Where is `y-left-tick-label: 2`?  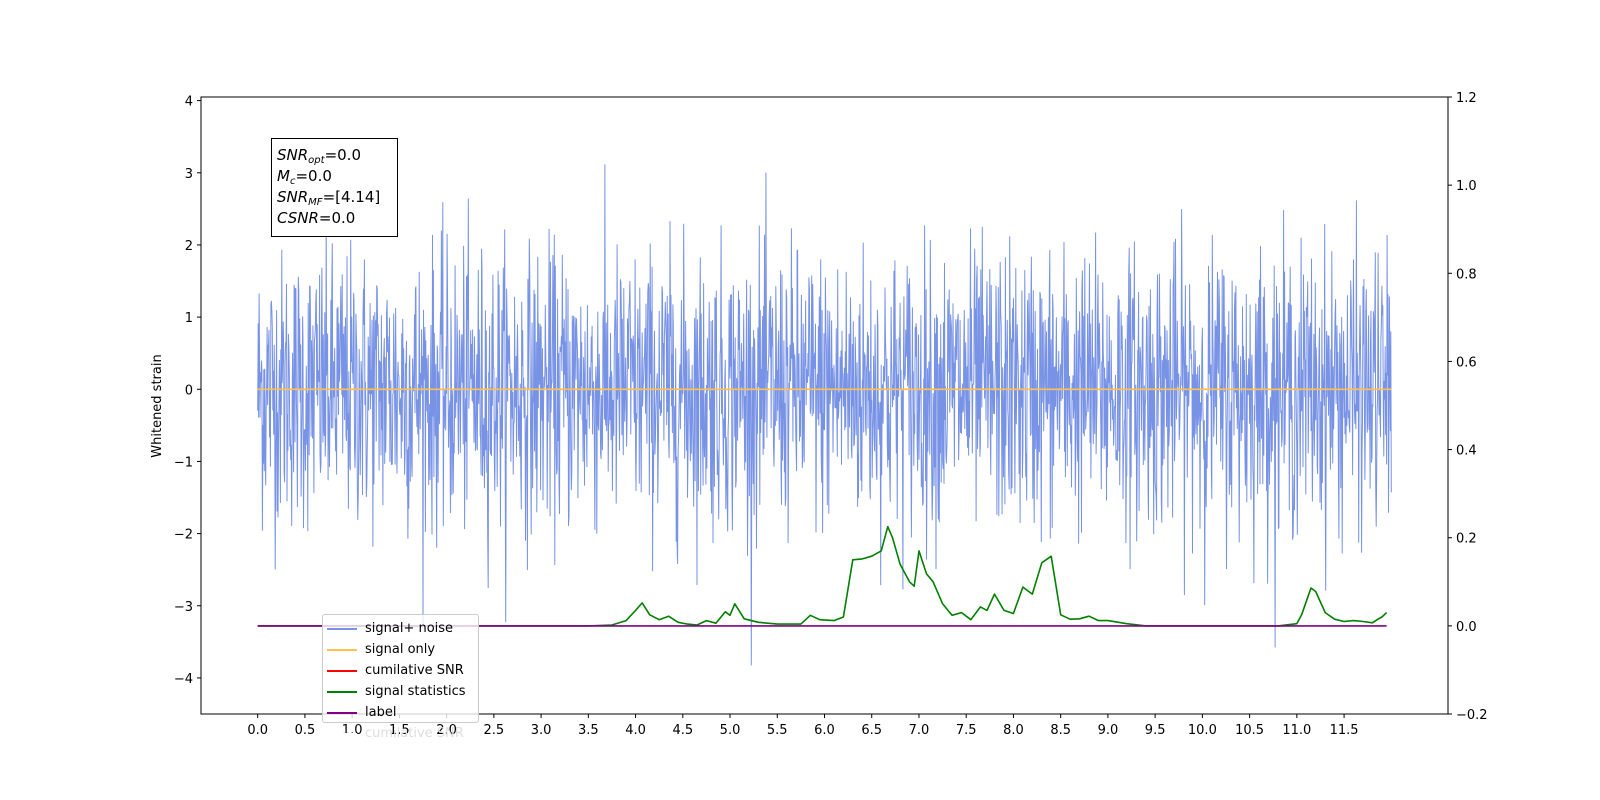
y-left-tick-label: 2 is located at coordinates (189, 246).